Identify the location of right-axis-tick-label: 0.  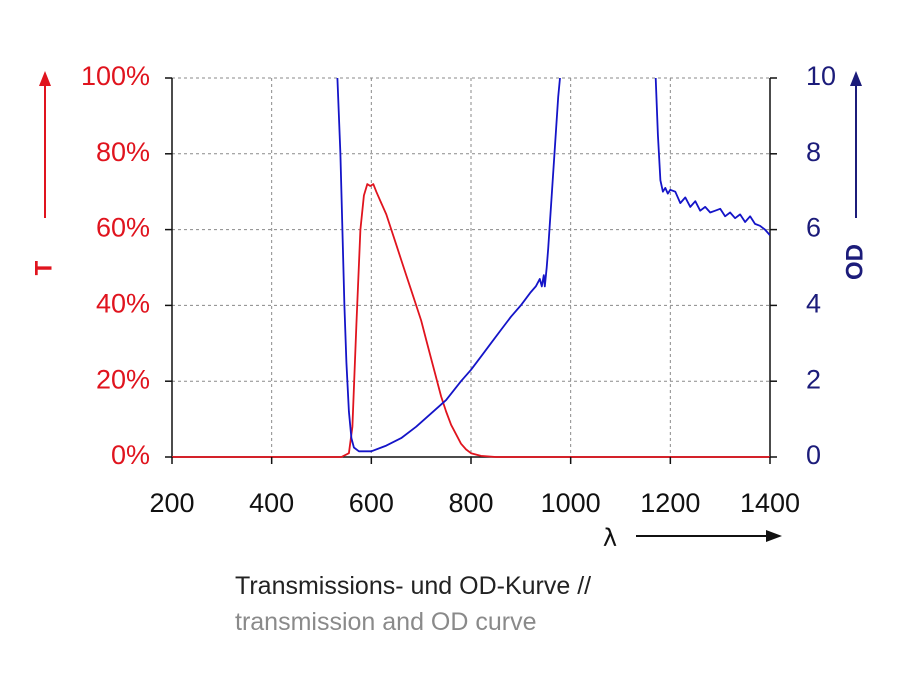
(813, 455).